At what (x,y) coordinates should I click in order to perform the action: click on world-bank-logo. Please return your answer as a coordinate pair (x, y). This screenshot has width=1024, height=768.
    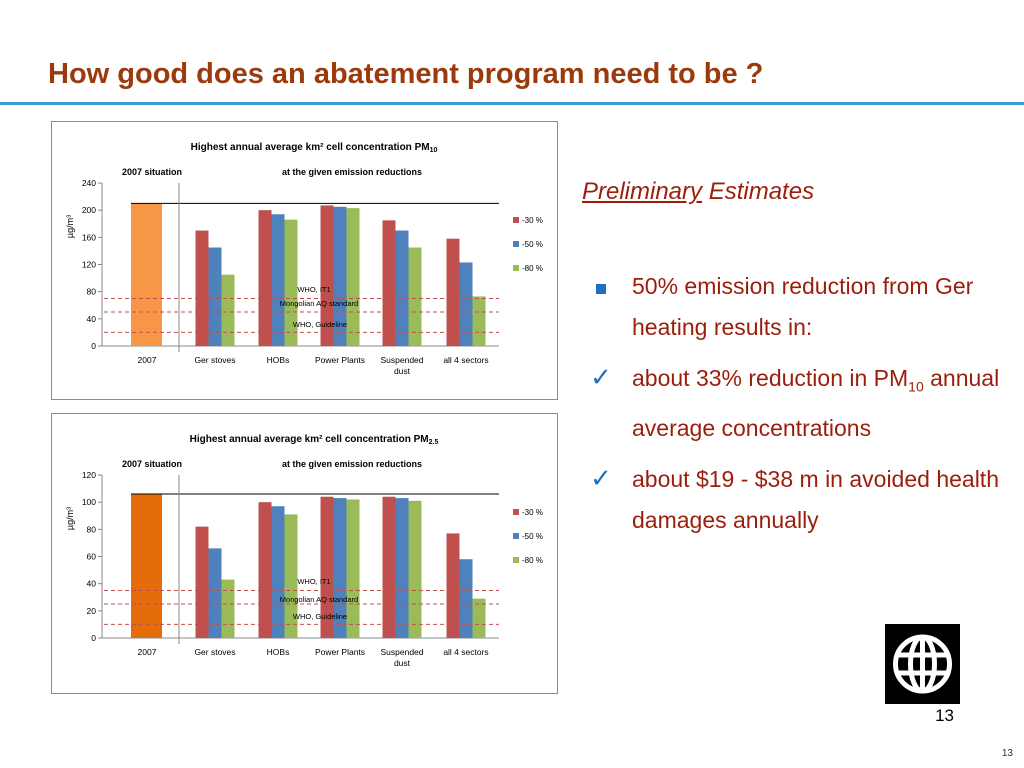
    Looking at the image, I should click on (922, 664).